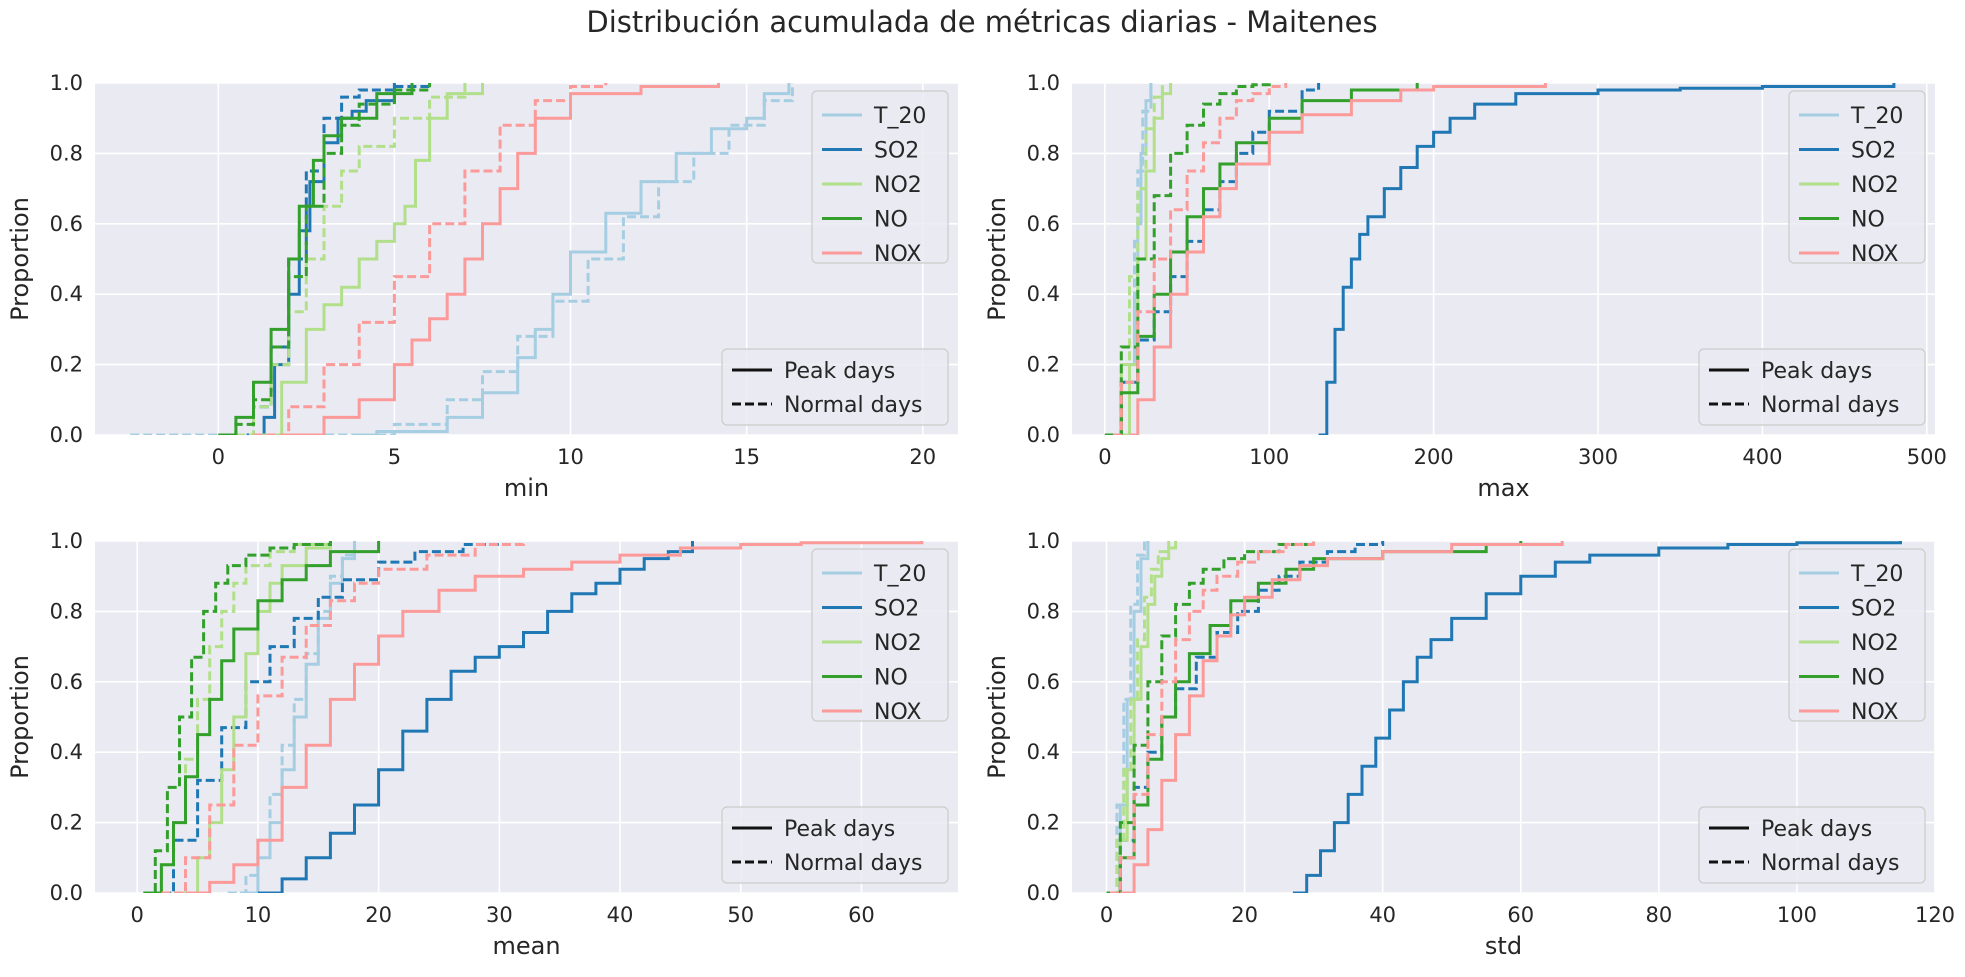  Describe the element at coordinates (378, 915) in the screenshot. I see `x-tick-label: 20` at that location.